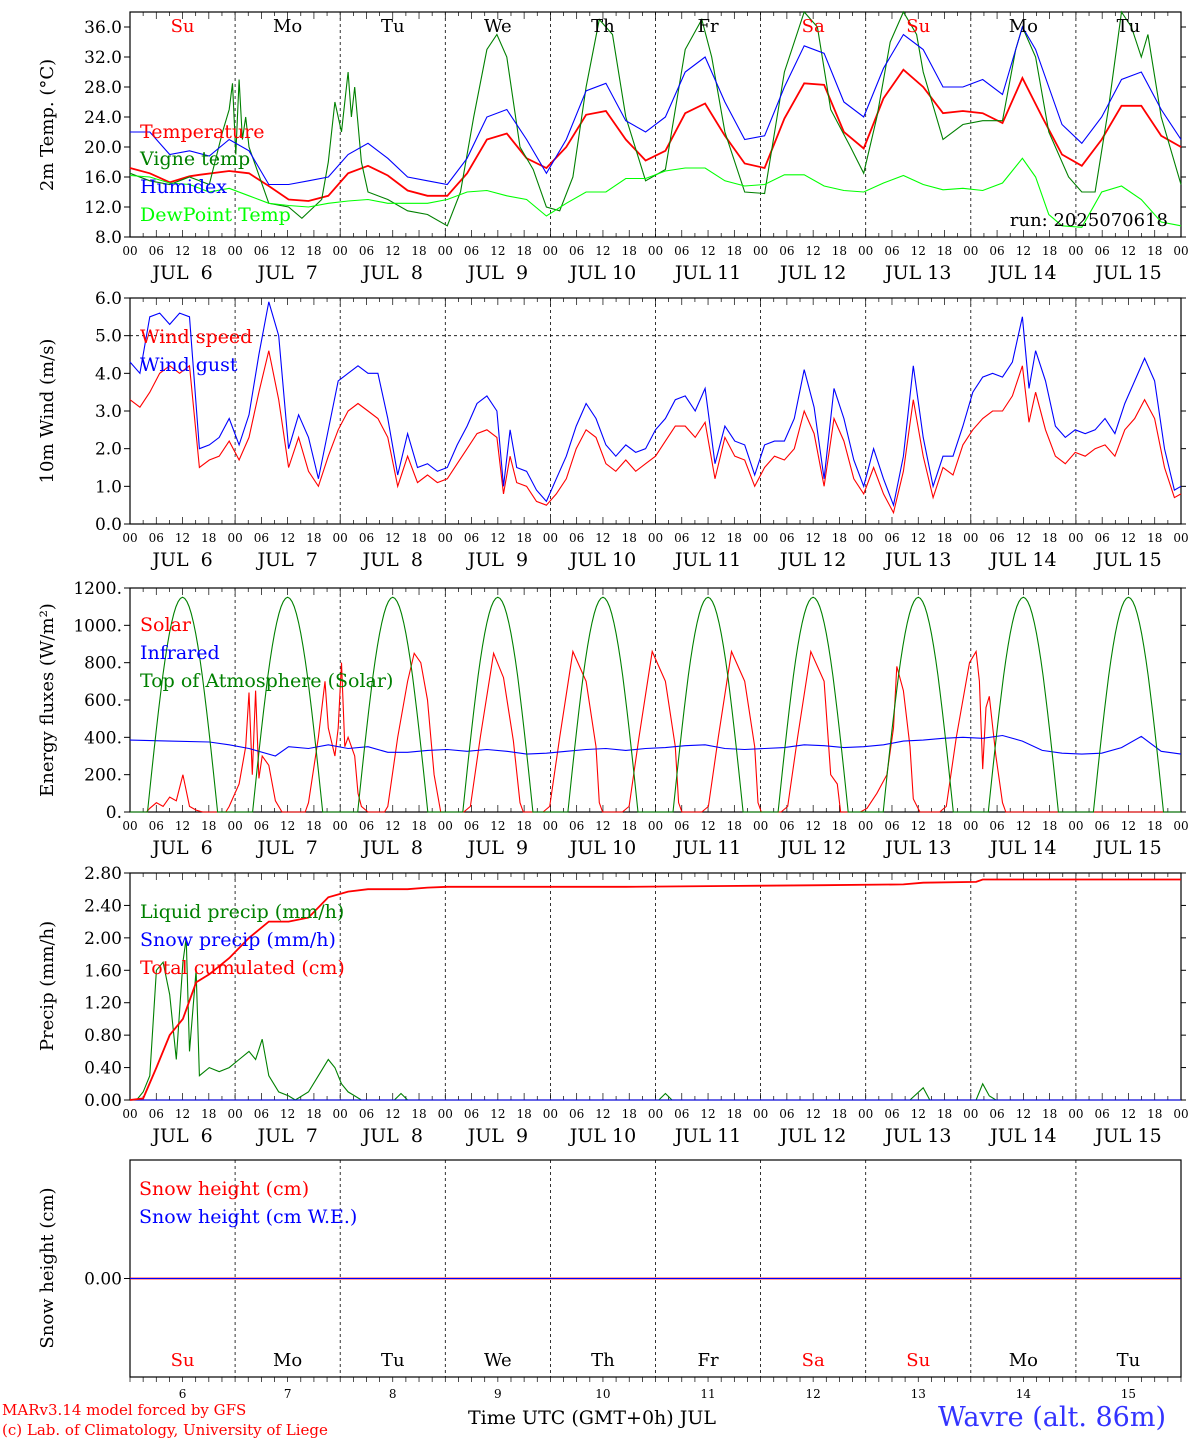 This screenshot has width=1194, height=1440. Describe the element at coordinates (194, 159) in the screenshot. I see `legend-entry: Vigne temp` at that location.